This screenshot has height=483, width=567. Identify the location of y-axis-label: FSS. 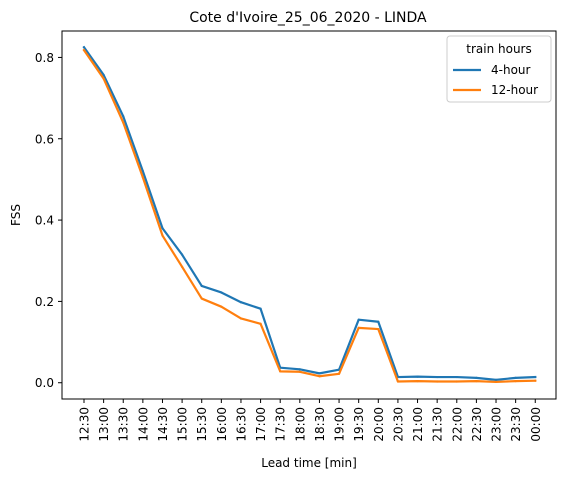
(16, 215).